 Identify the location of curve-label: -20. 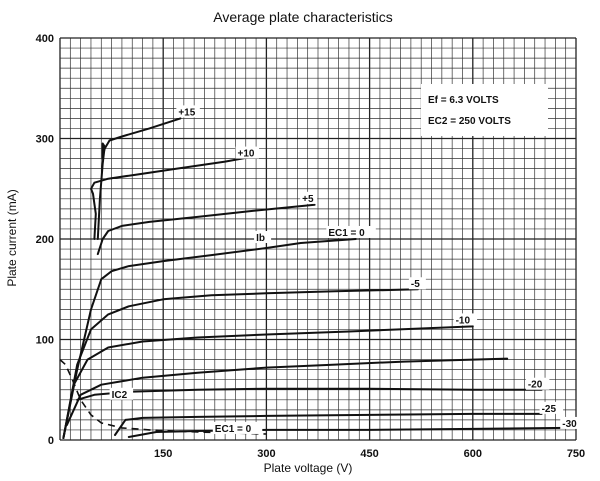
(535, 385).